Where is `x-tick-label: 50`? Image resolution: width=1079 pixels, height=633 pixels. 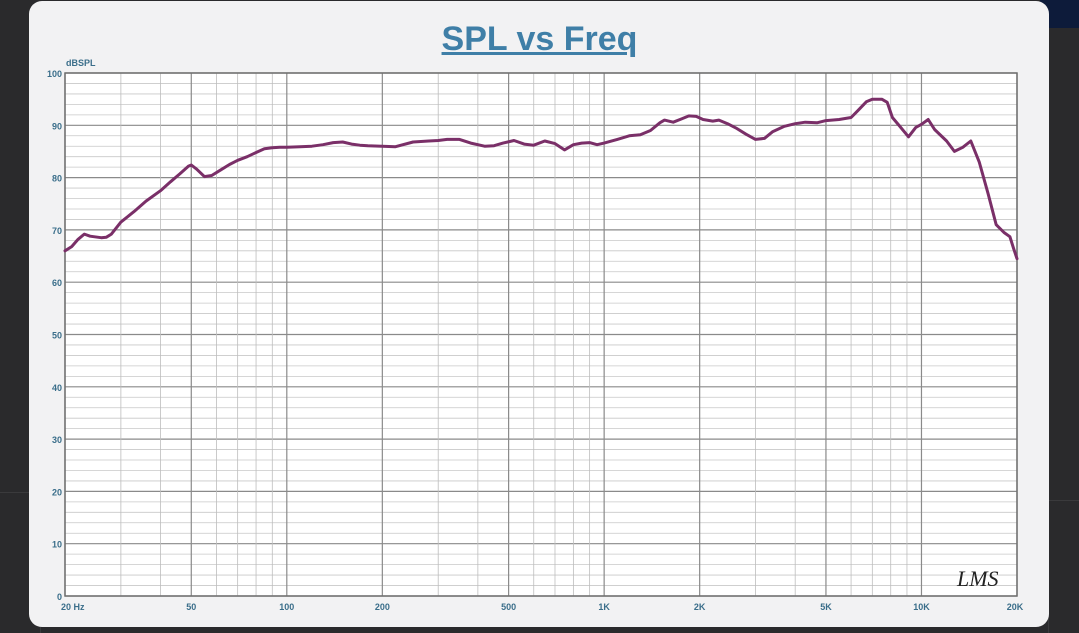 x-tick-label: 50 is located at coordinates (191, 607).